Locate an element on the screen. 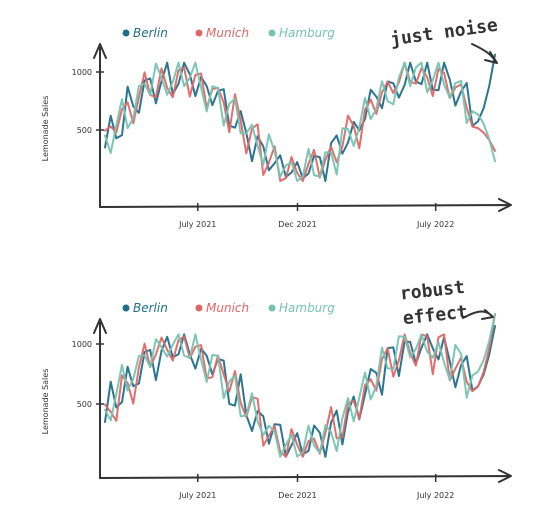 Image resolution: width=554 pixels, height=515 pixels. annotation-text-line-1: robust is located at coordinates (432, 291).